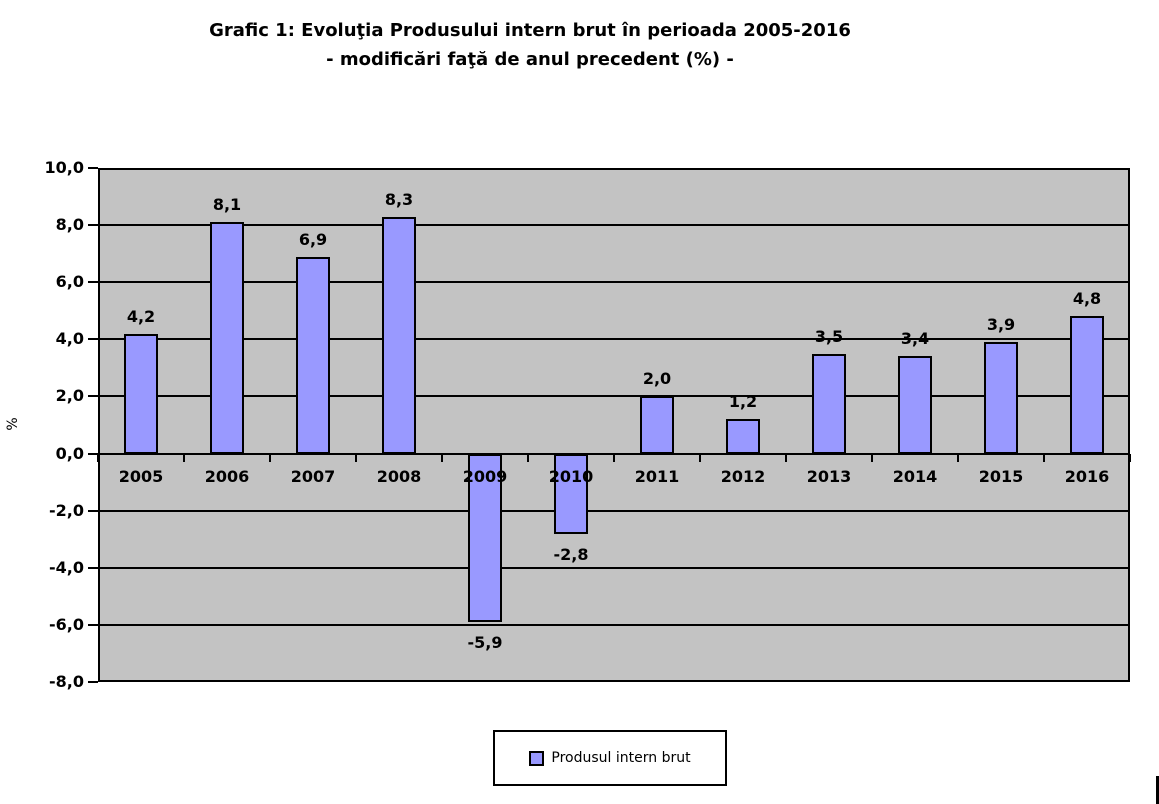 The height and width of the screenshot is (804, 1159). Describe the element at coordinates (69, 282) in the screenshot. I see `y-axis-tick-label: 6,0` at that location.